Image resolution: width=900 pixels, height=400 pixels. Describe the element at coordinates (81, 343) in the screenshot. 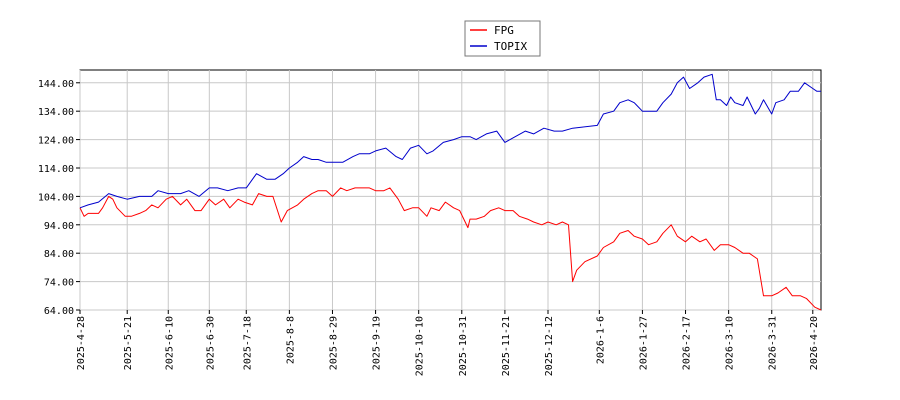

I see `x-tick-label: 2025-4-28` at that location.